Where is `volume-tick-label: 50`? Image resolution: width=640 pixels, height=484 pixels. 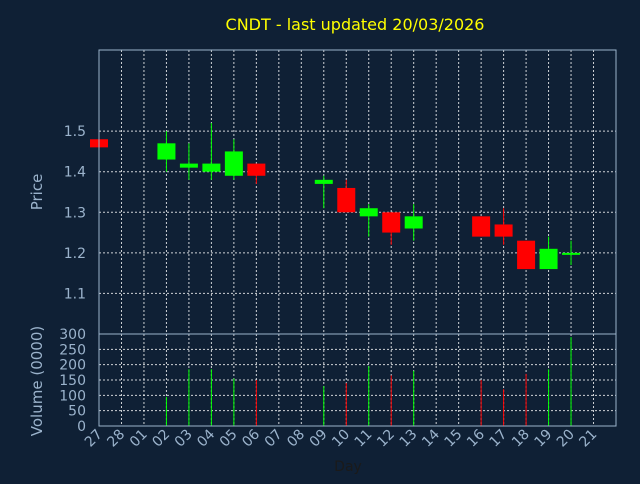 volume-tick-label: 50 is located at coordinates (77, 412).